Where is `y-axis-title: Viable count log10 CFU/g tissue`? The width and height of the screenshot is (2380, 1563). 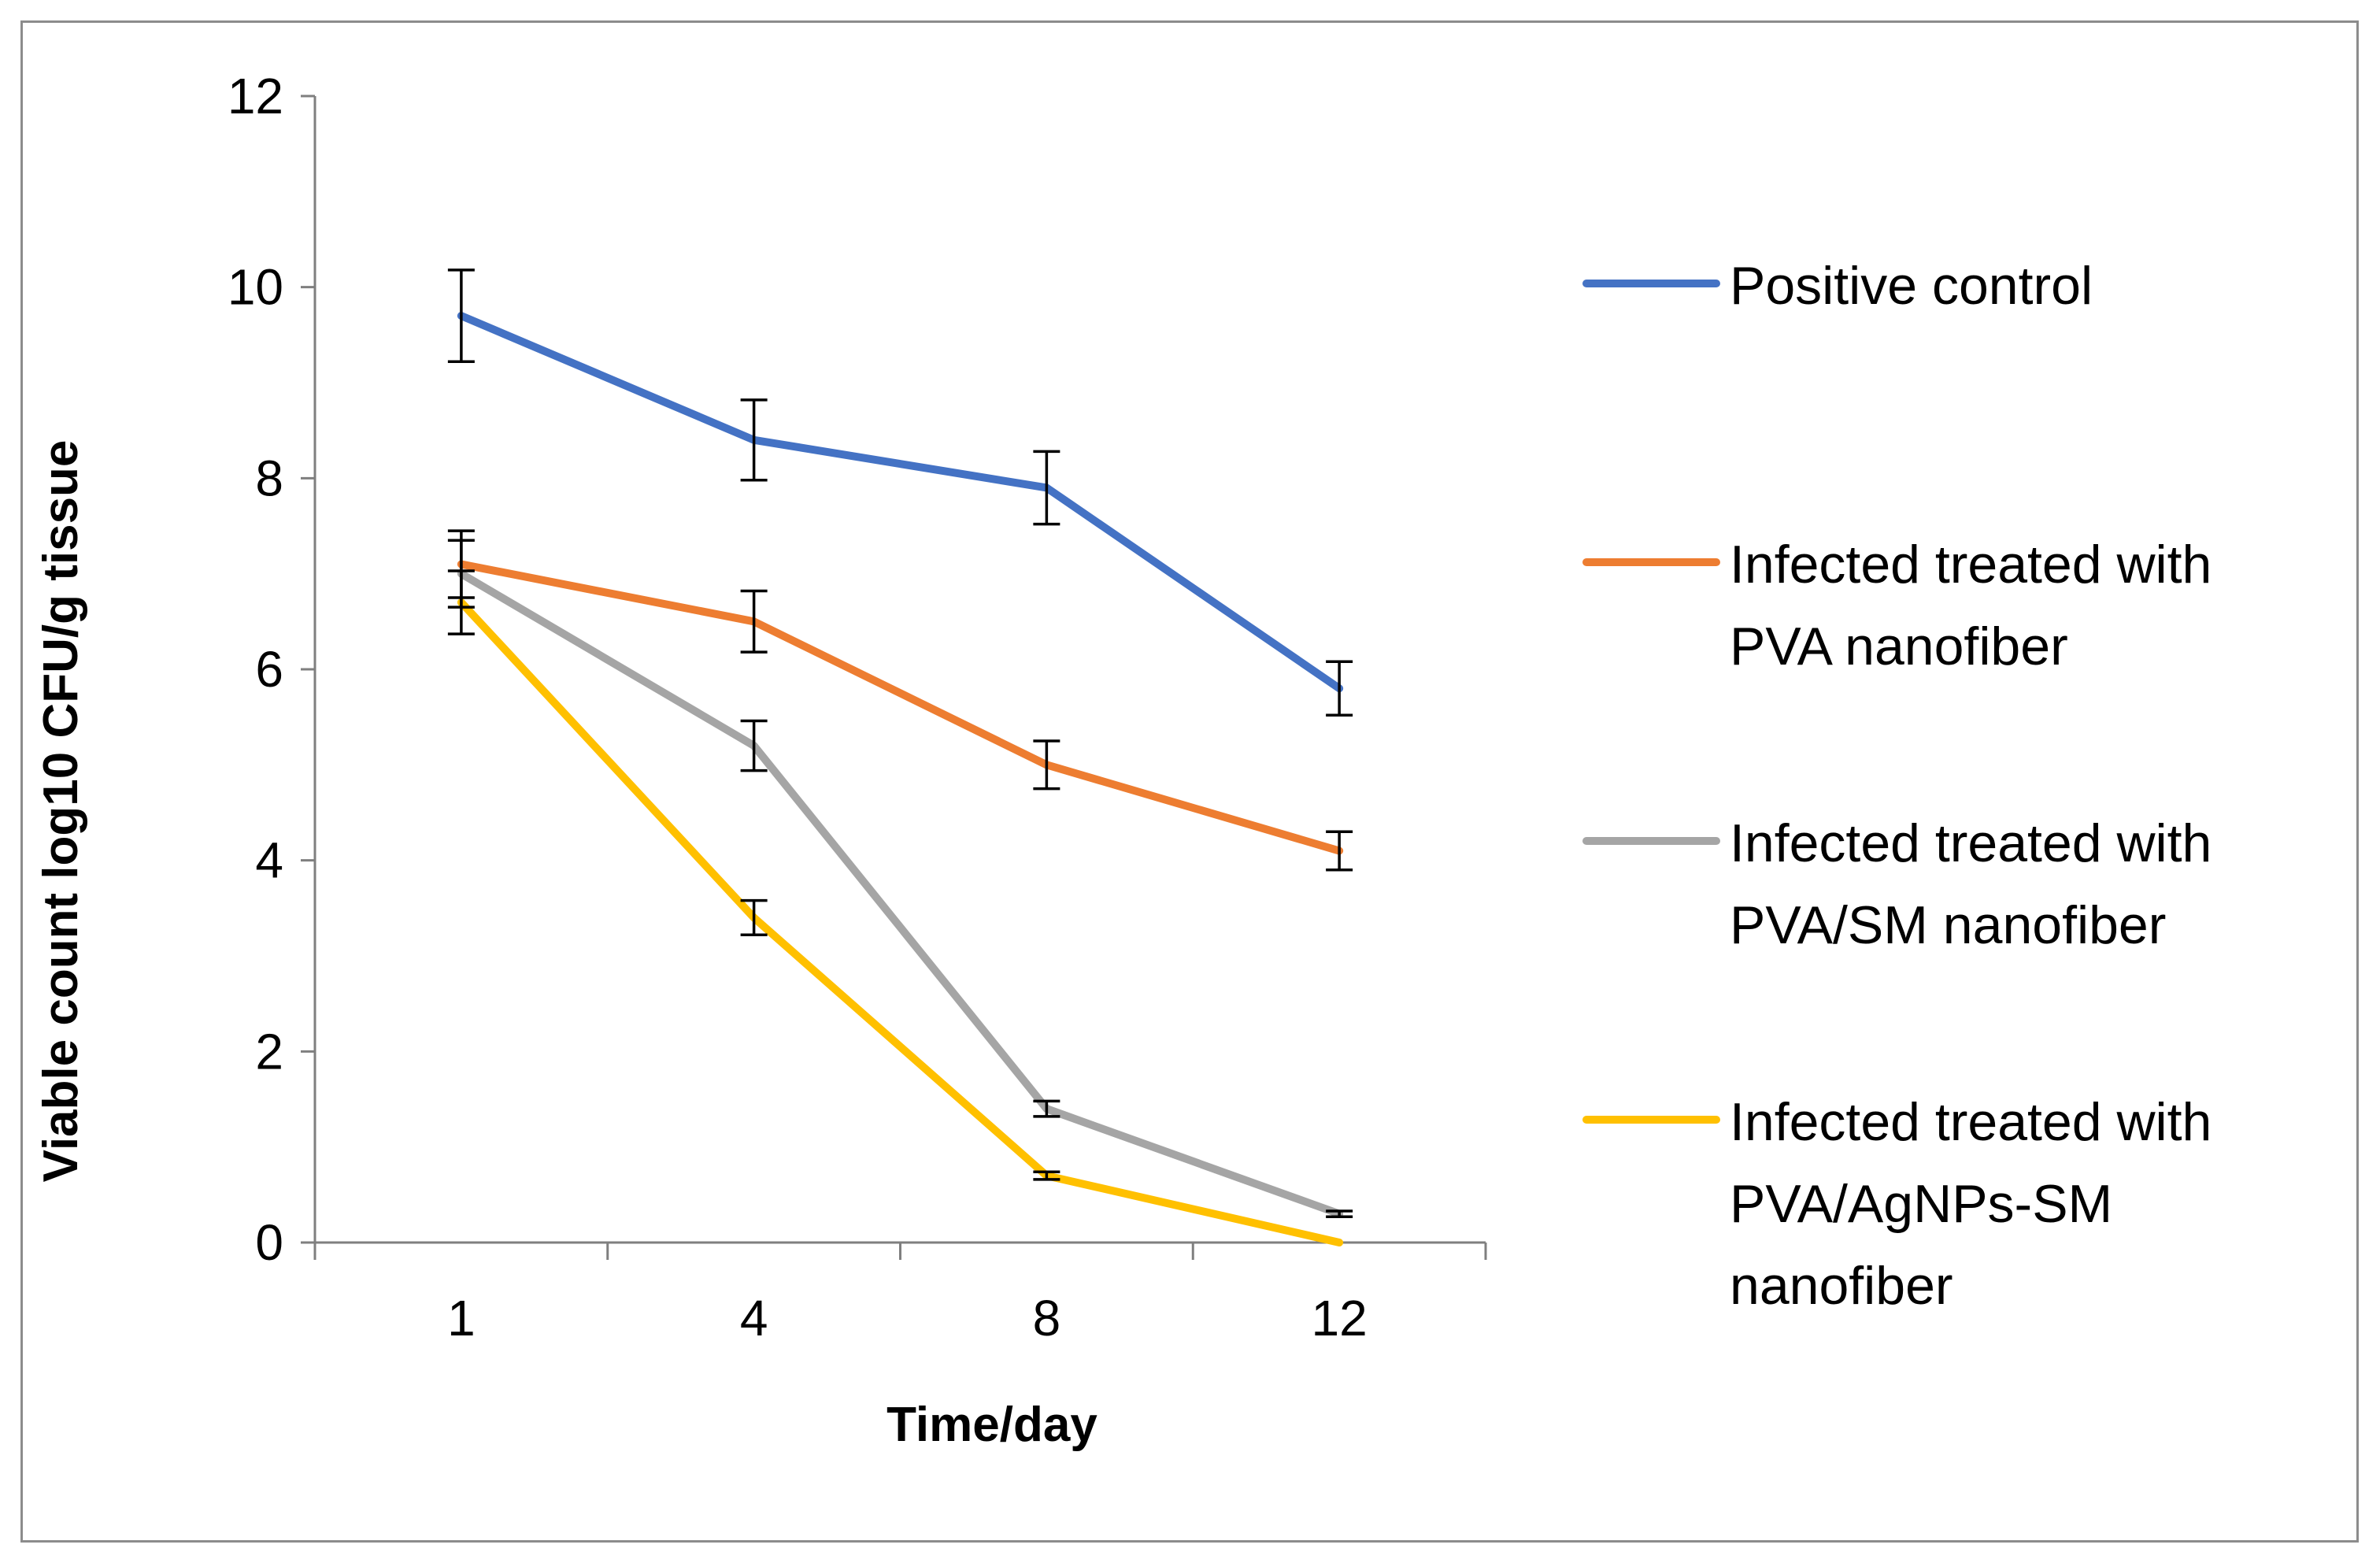
y-axis-title: Viable count log10 CFU/g tissue is located at coordinates (61, 811).